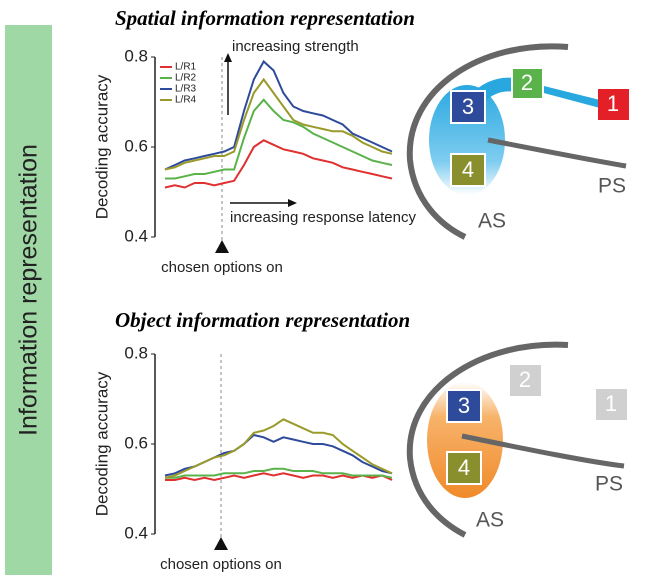 The image size is (660, 586). I want to click on legend-label: L/R4, so click(186, 100).